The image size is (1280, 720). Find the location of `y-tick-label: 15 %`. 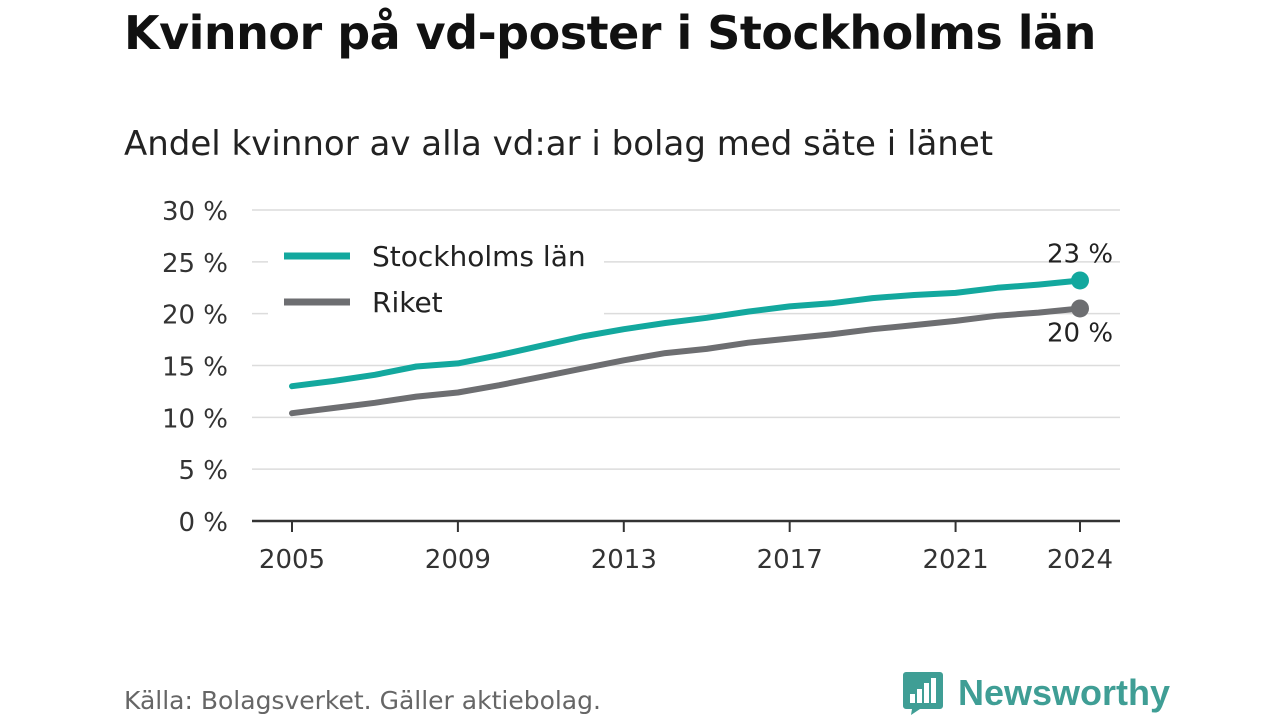

y-tick-label: 15 % is located at coordinates (195, 368).